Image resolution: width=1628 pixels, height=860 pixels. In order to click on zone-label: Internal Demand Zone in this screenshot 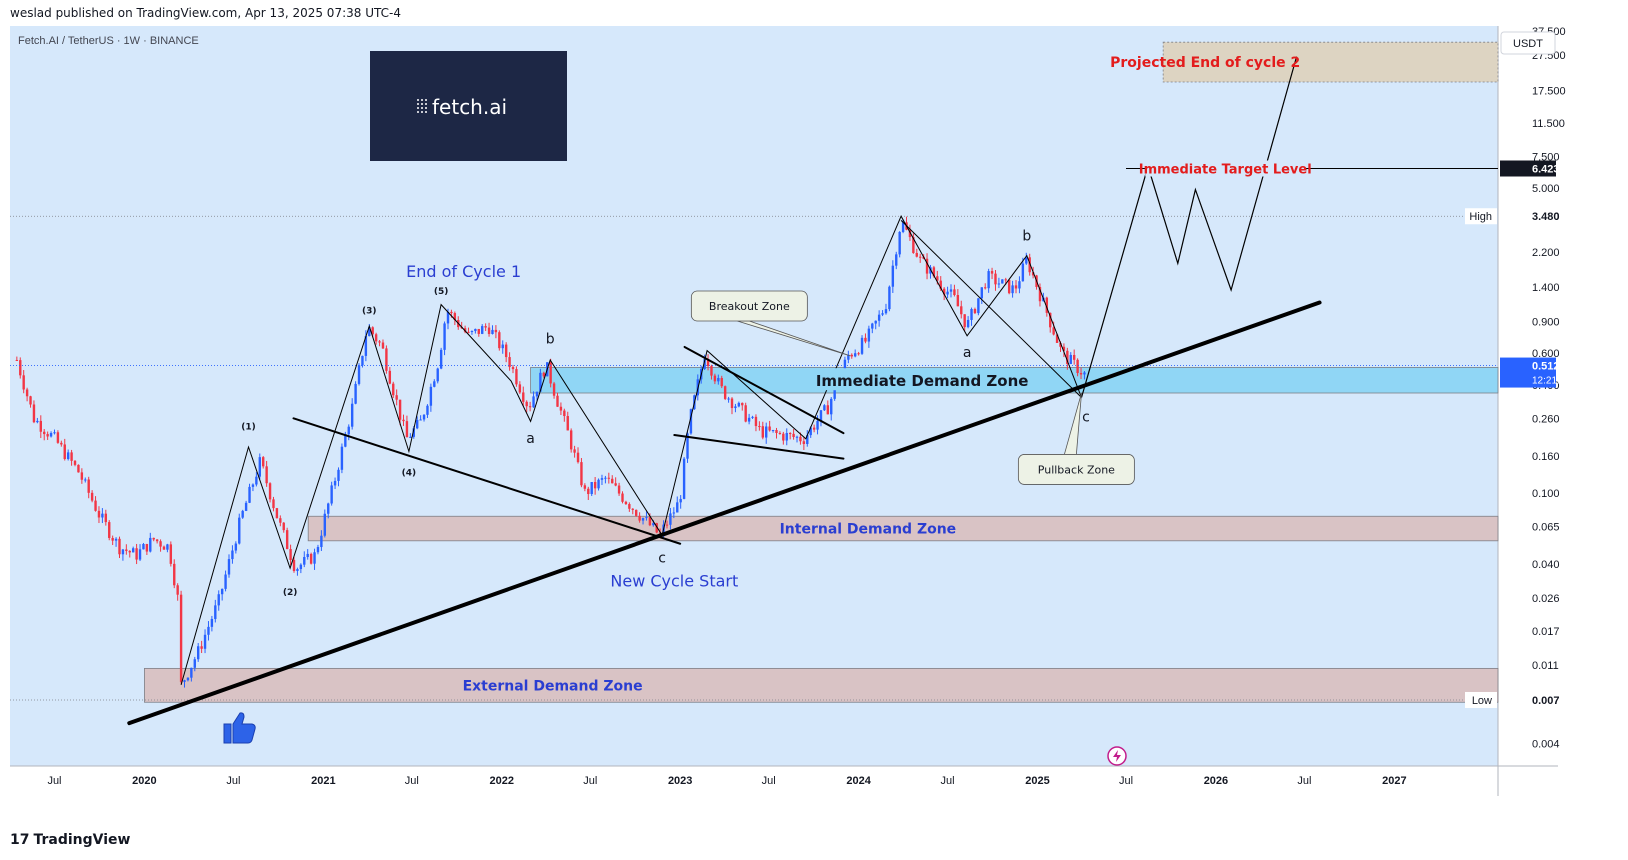, I will do `click(868, 530)`.